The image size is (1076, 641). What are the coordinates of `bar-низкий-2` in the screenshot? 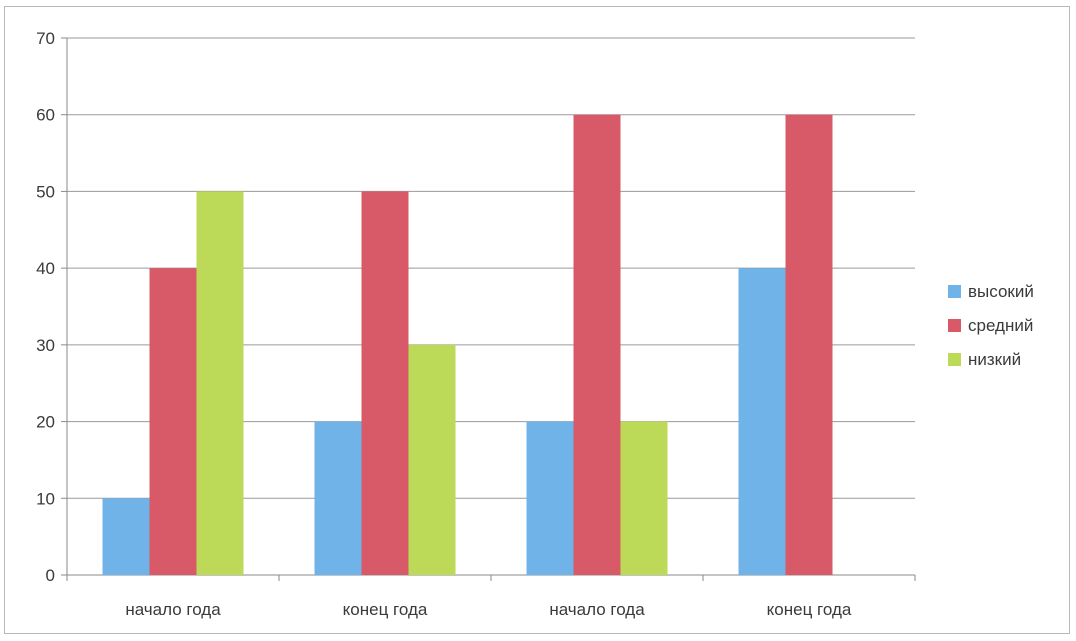 It's located at (644, 498).